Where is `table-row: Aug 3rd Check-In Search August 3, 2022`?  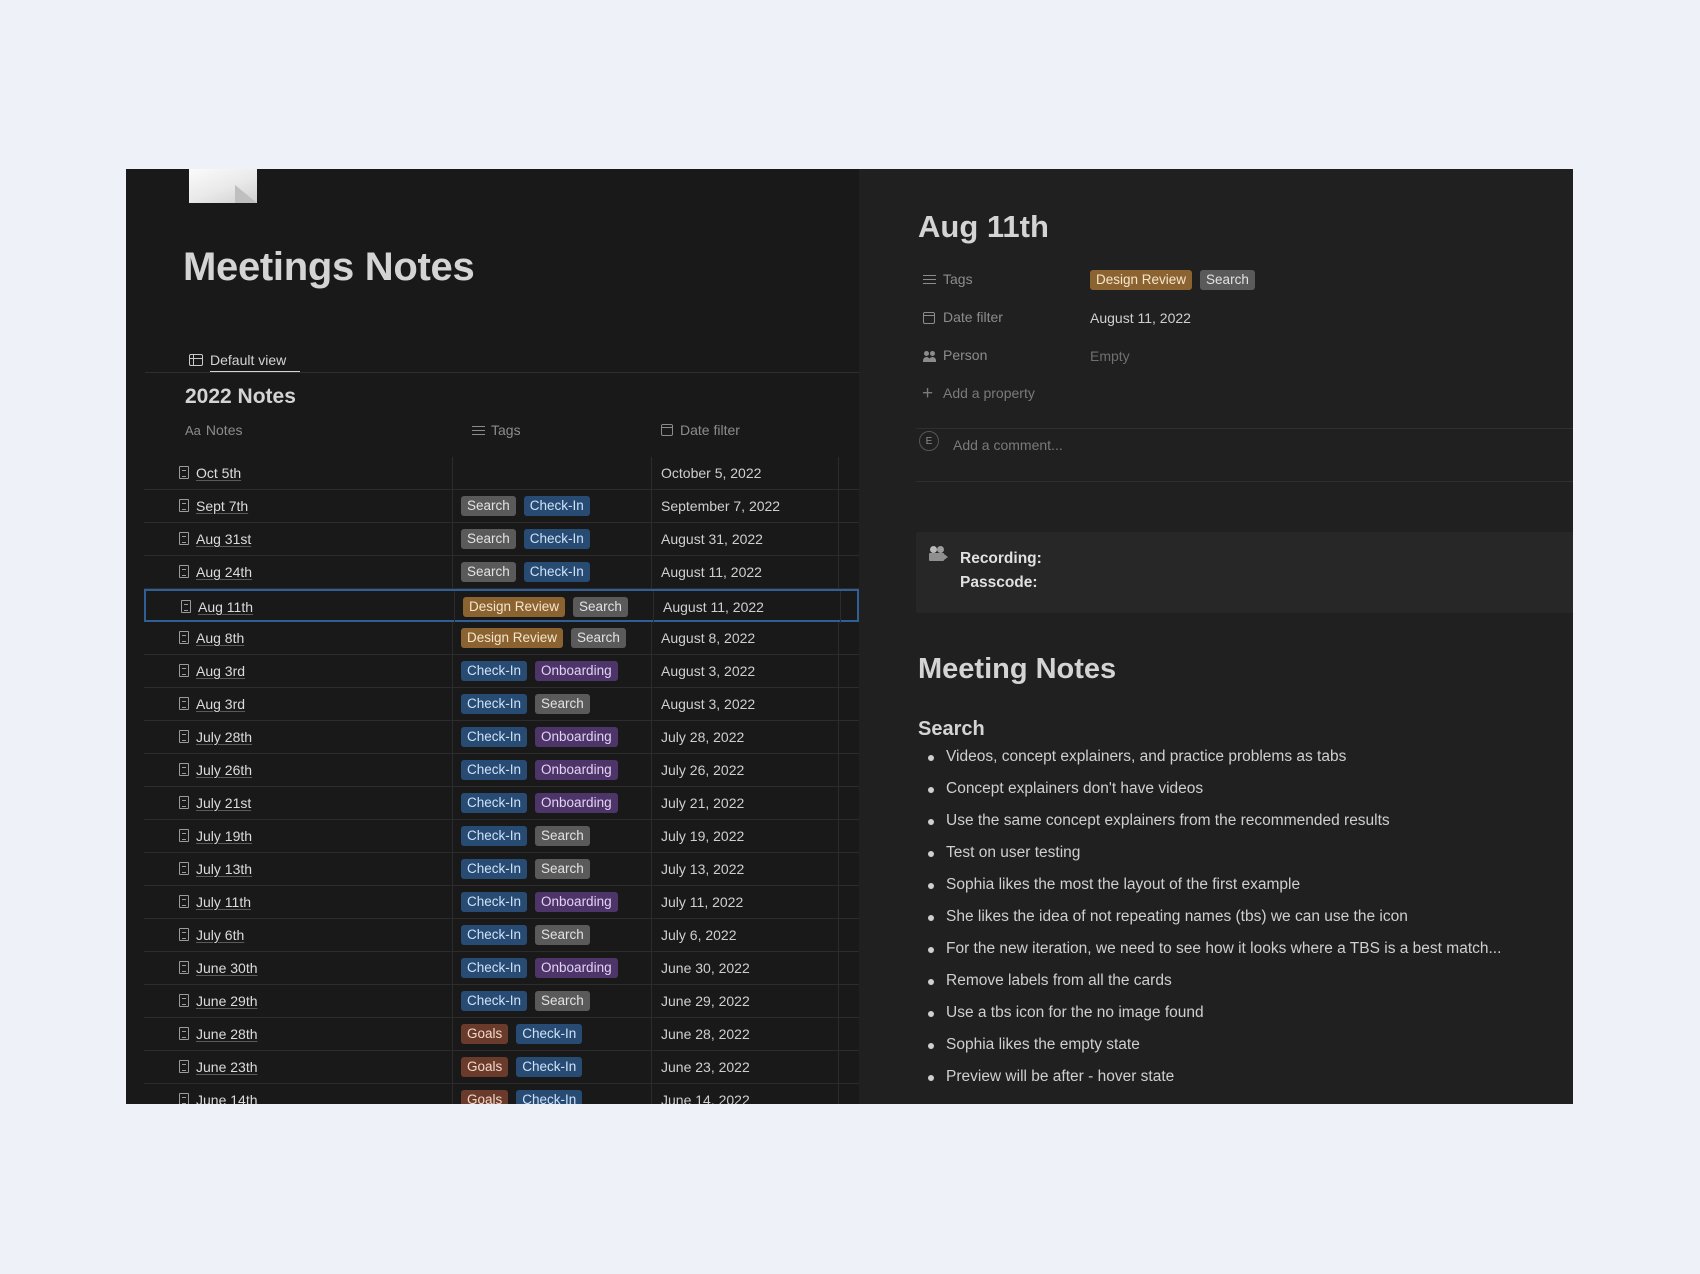
table-row: Aug 3rd Check-In Search August 3, 2022 is located at coordinates (501, 704).